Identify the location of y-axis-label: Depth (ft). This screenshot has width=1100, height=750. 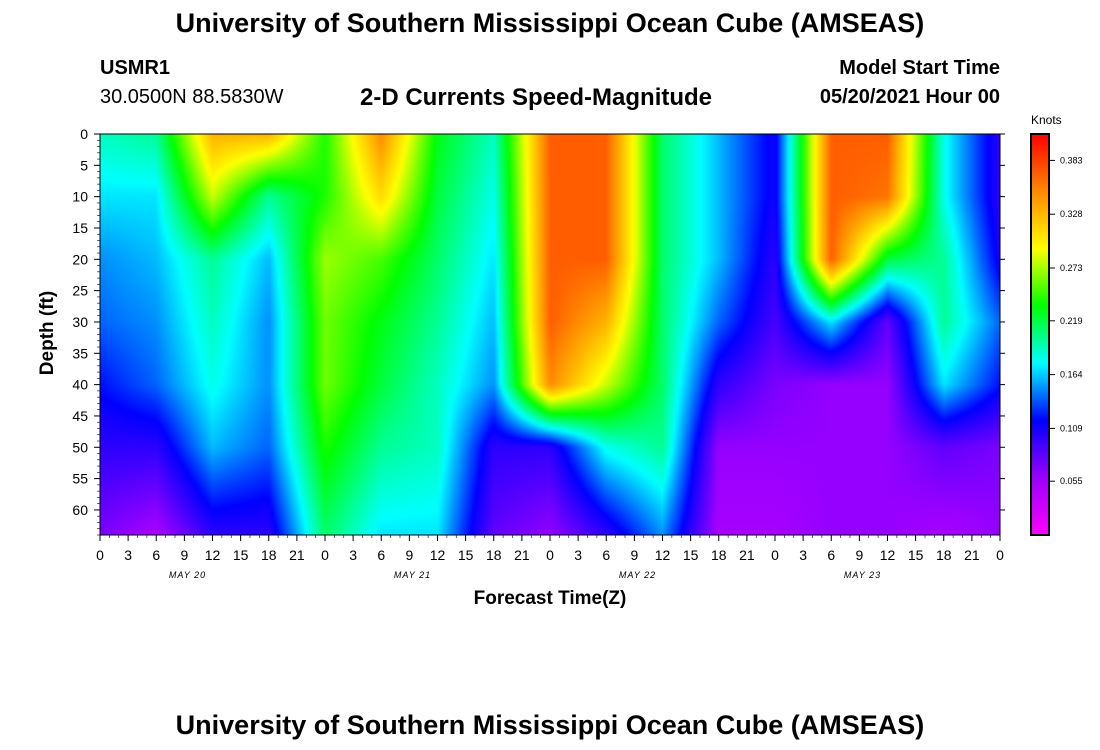
(47, 333).